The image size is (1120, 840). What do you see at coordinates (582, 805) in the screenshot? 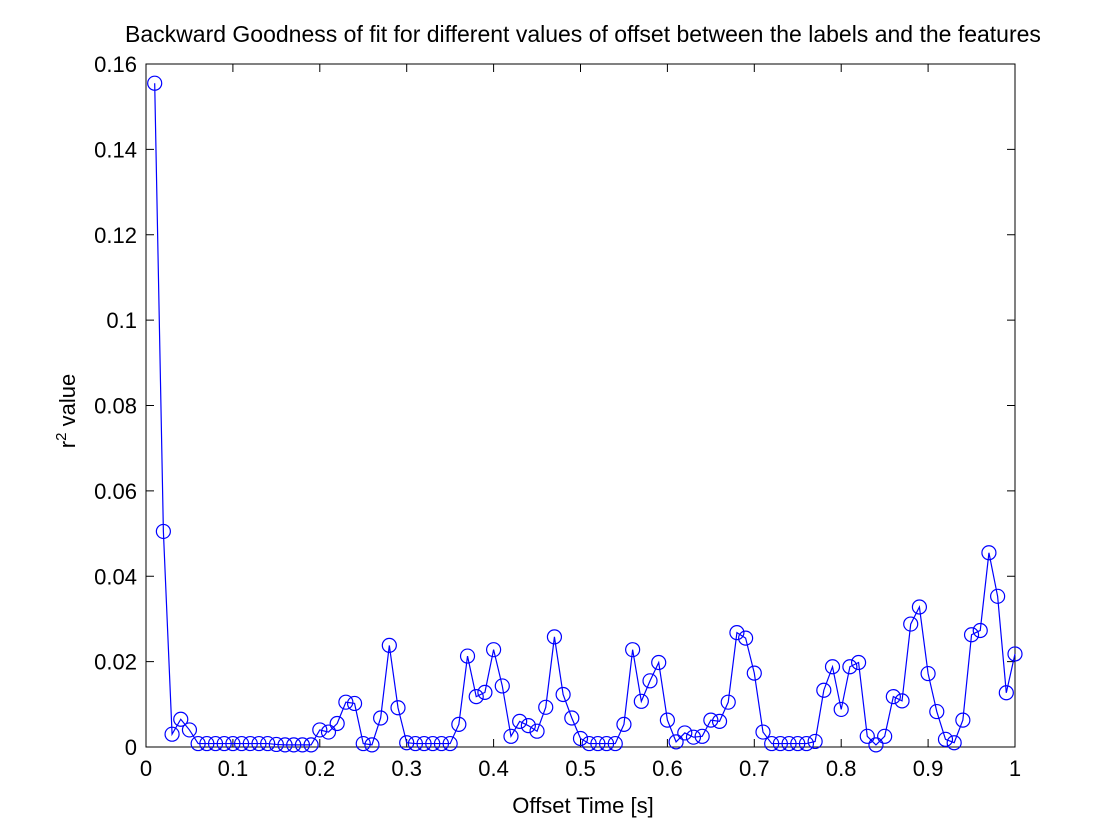
I see `x-axis-label: Offset Time [s]` at bounding box center [582, 805].